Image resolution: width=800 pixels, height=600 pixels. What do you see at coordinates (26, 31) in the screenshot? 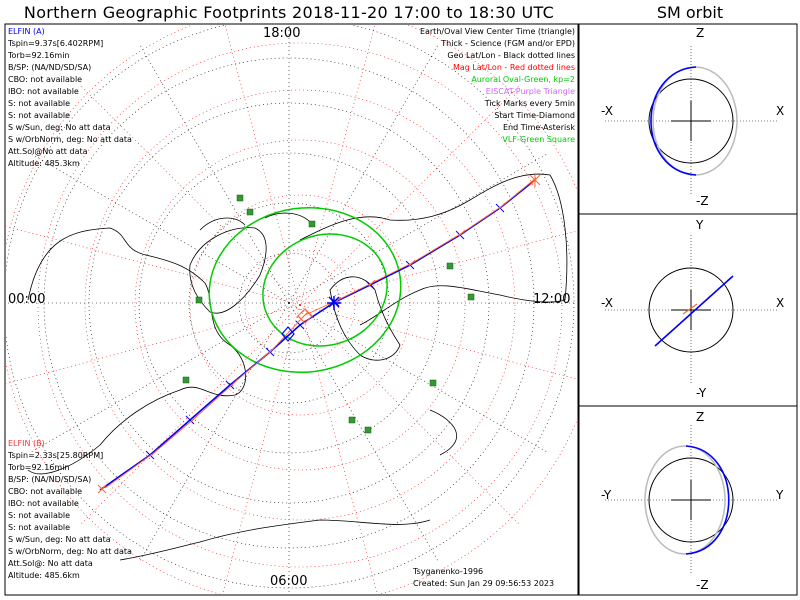
I see `probe-a-name: ELFIN (A)` at bounding box center [26, 31].